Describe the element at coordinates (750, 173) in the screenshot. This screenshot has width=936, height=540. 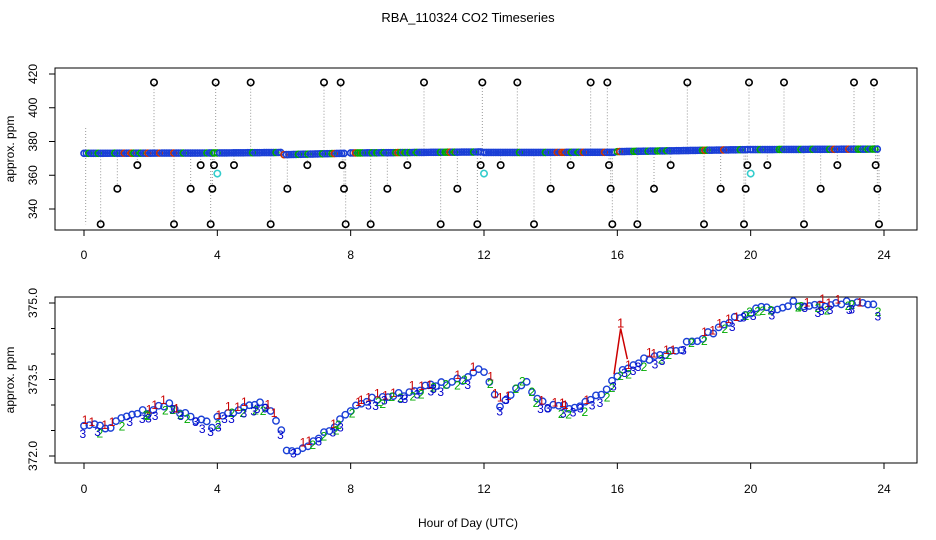
I see `top-cyan-point` at that location.